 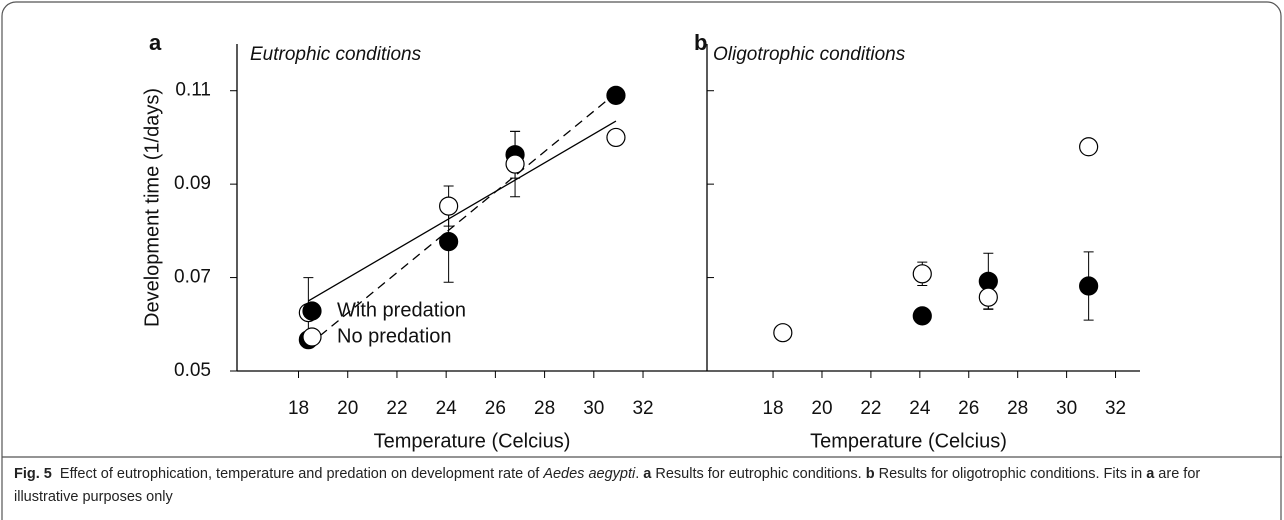 What do you see at coordinates (192, 277) in the screenshot?
I see `y-tick-label: 0.07` at bounding box center [192, 277].